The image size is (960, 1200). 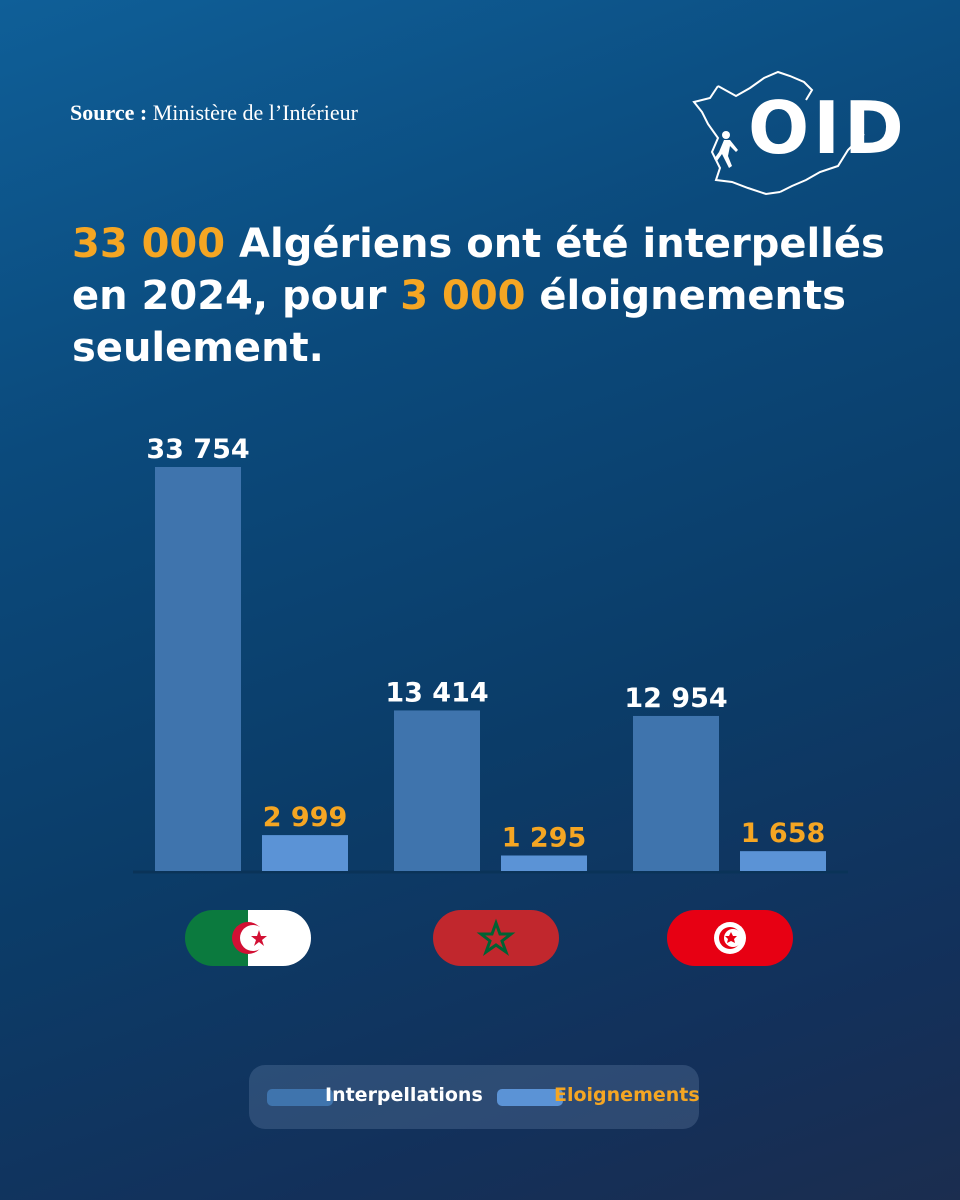 What do you see at coordinates (305, 817) in the screenshot?
I see `data-label-eloignements-0: 2 999` at bounding box center [305, 817].